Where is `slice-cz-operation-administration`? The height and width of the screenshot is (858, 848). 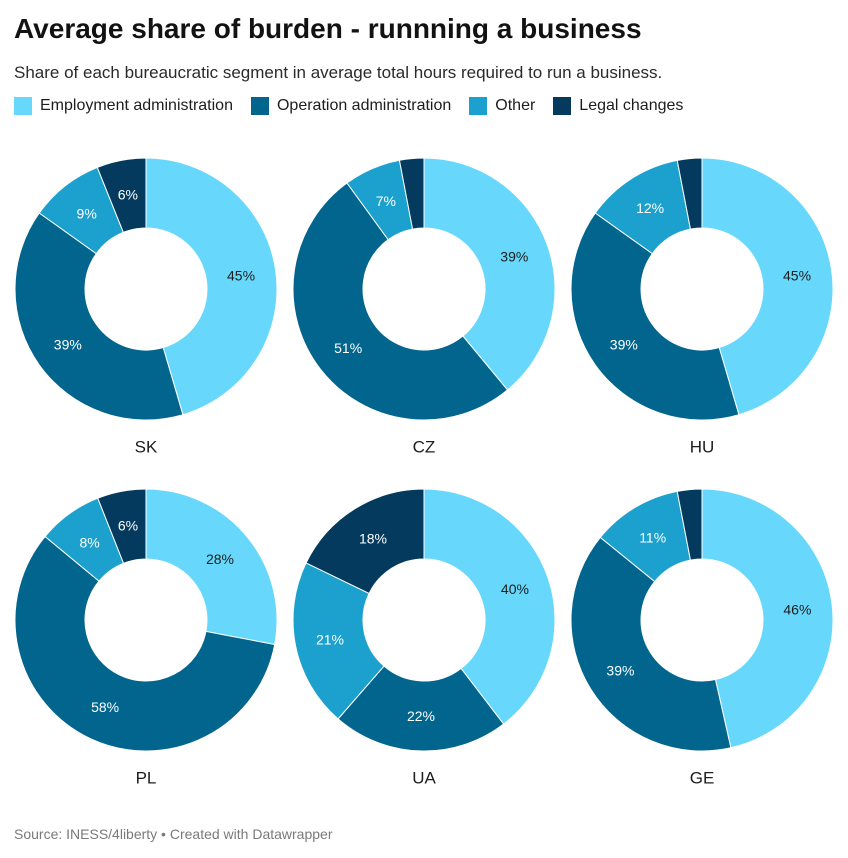
slice-cz-operation-administration is located at coordinates (400, 301).